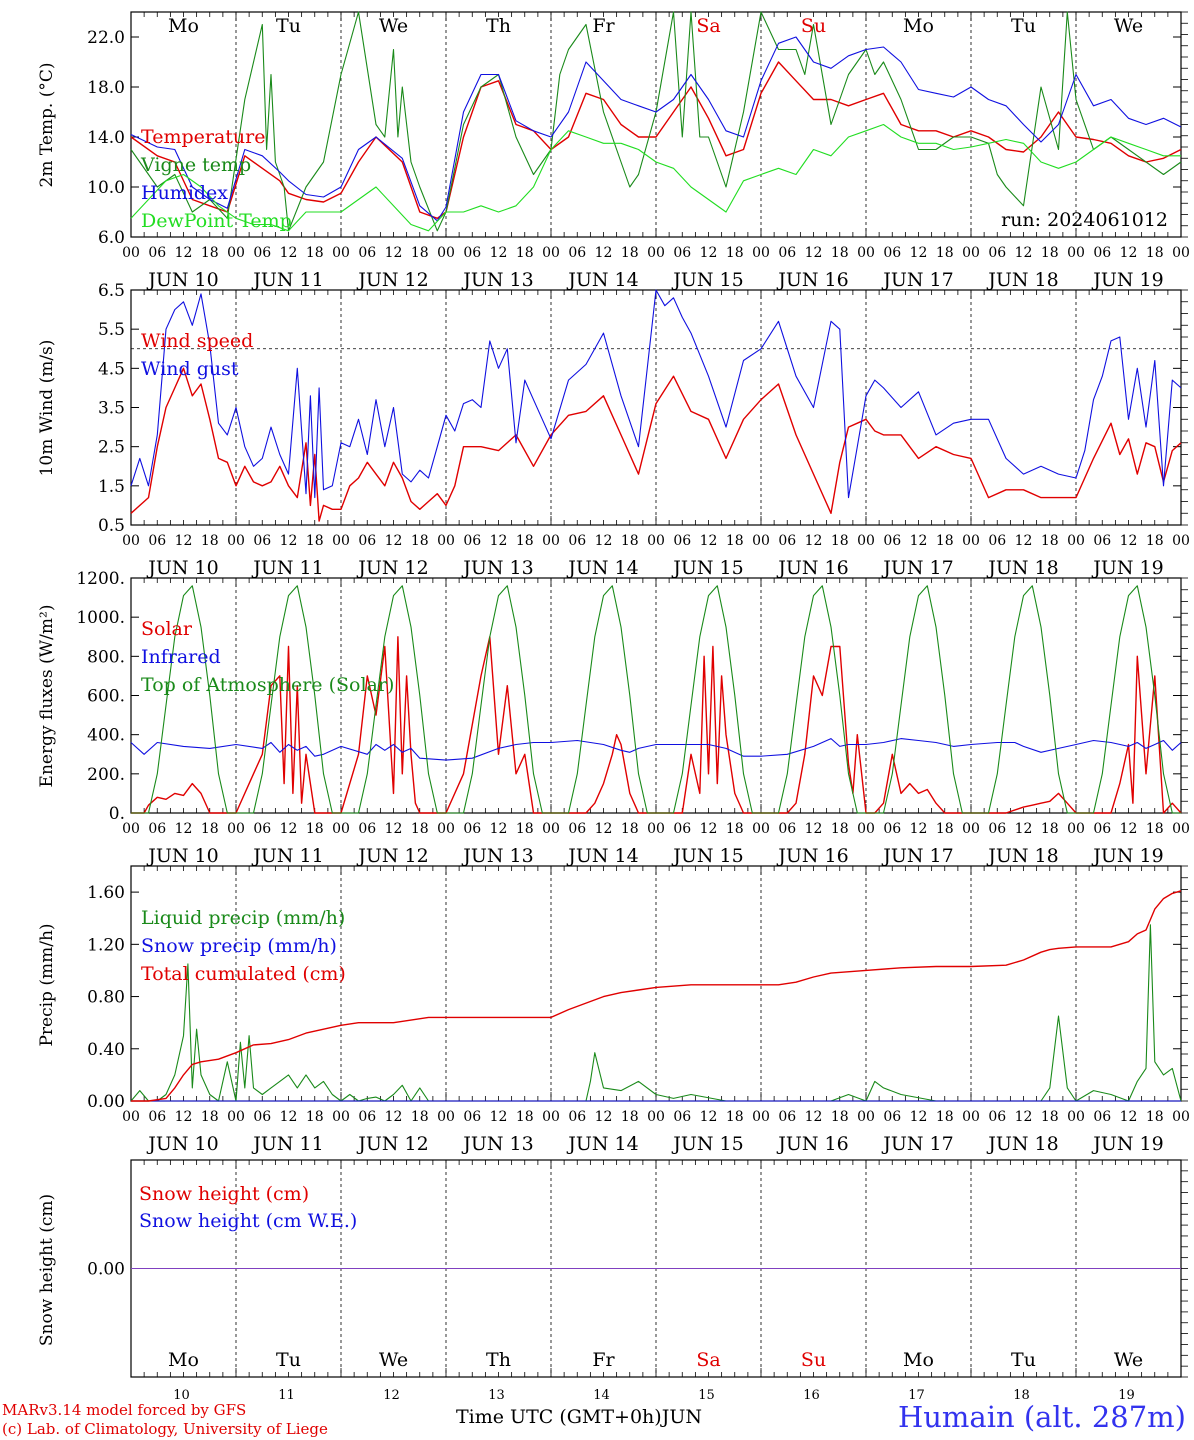  I want to click on y-tick-label: 0.5, so click(111, 526).